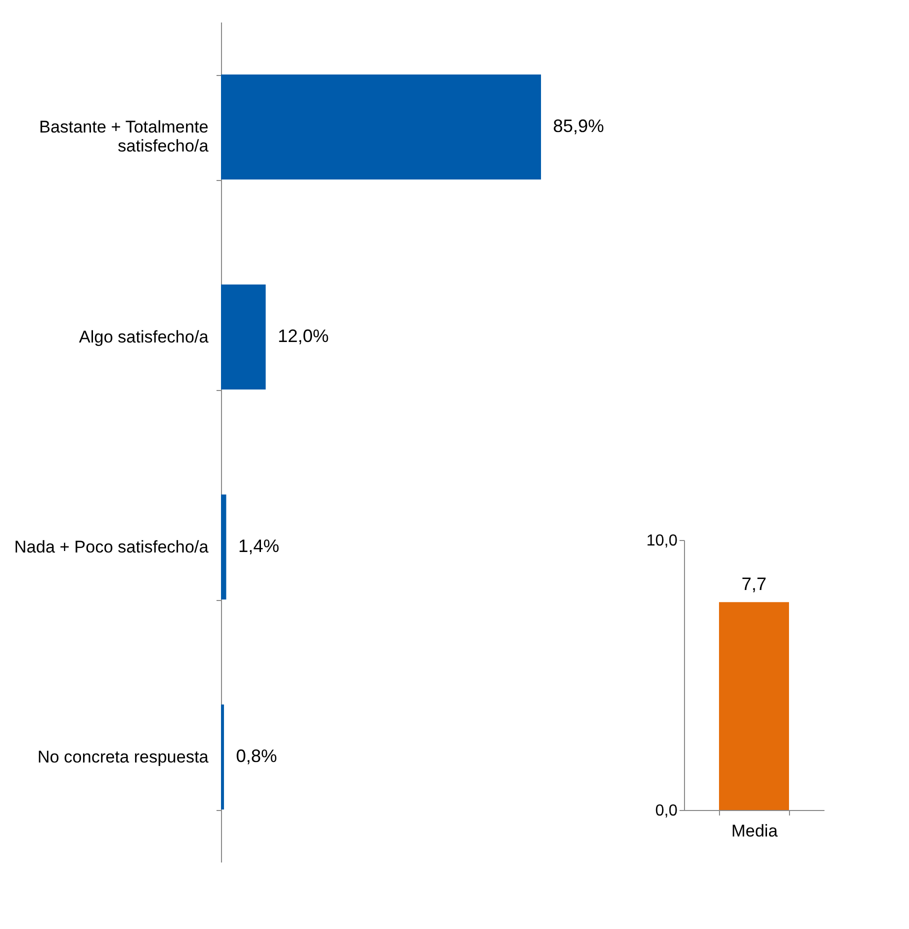 This screenshot has width=909, height=929. Describe the element at coordinates (666, 811) in the screenshot. I see `y-tick-label: 0,0` at that location.